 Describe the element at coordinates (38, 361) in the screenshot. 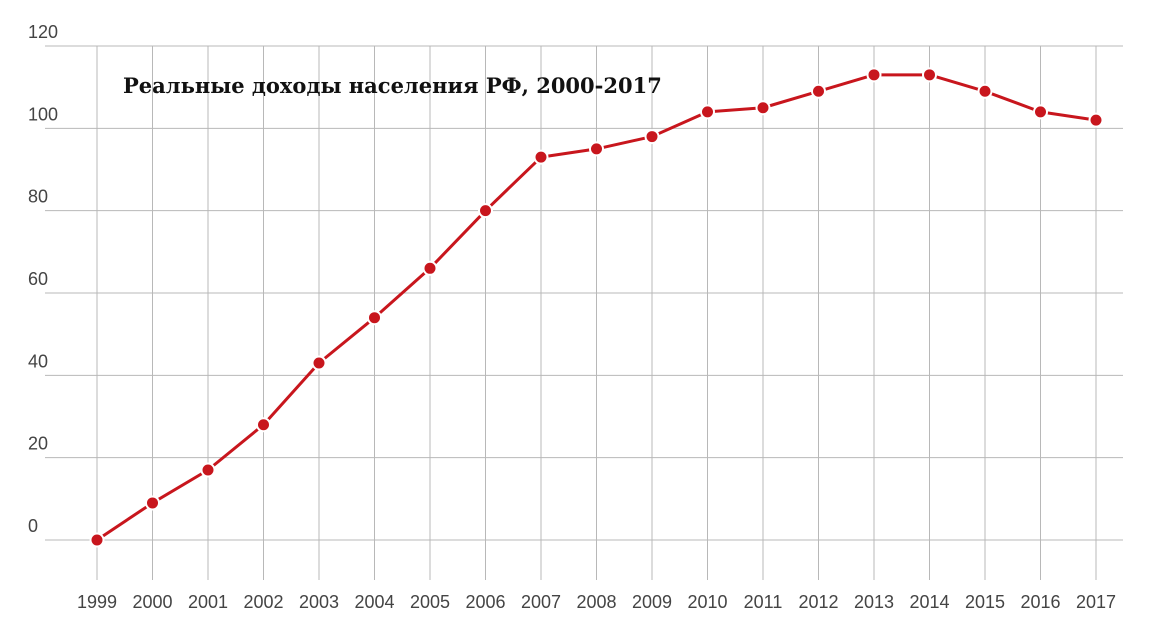

I see `y-tick-label: 40` at that location.